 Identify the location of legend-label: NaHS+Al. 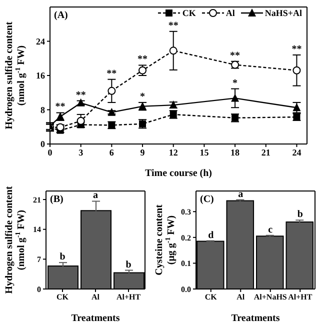
(283, 13).